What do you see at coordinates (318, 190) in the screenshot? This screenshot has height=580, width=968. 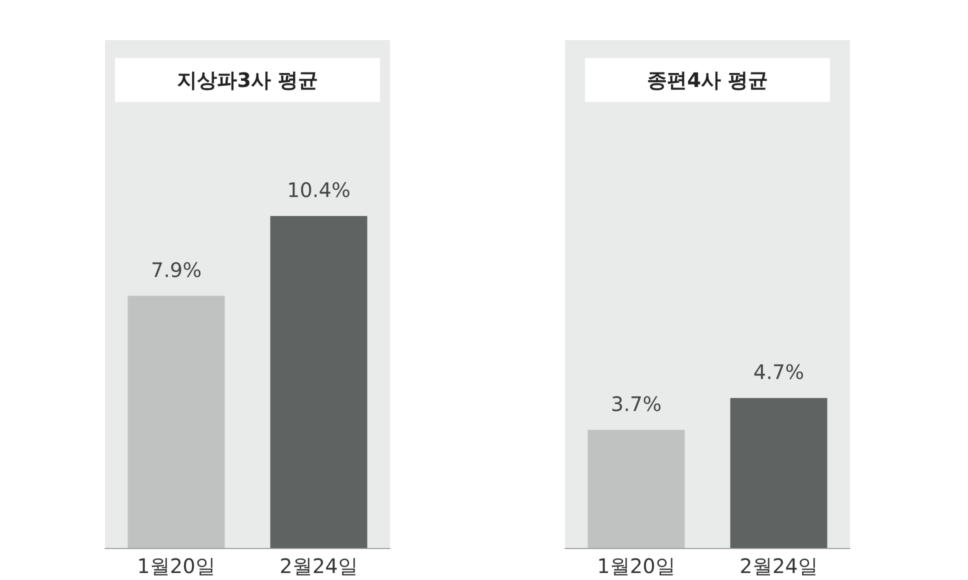 I see `data-label: 10.4%` at bounding box center [318, 190].